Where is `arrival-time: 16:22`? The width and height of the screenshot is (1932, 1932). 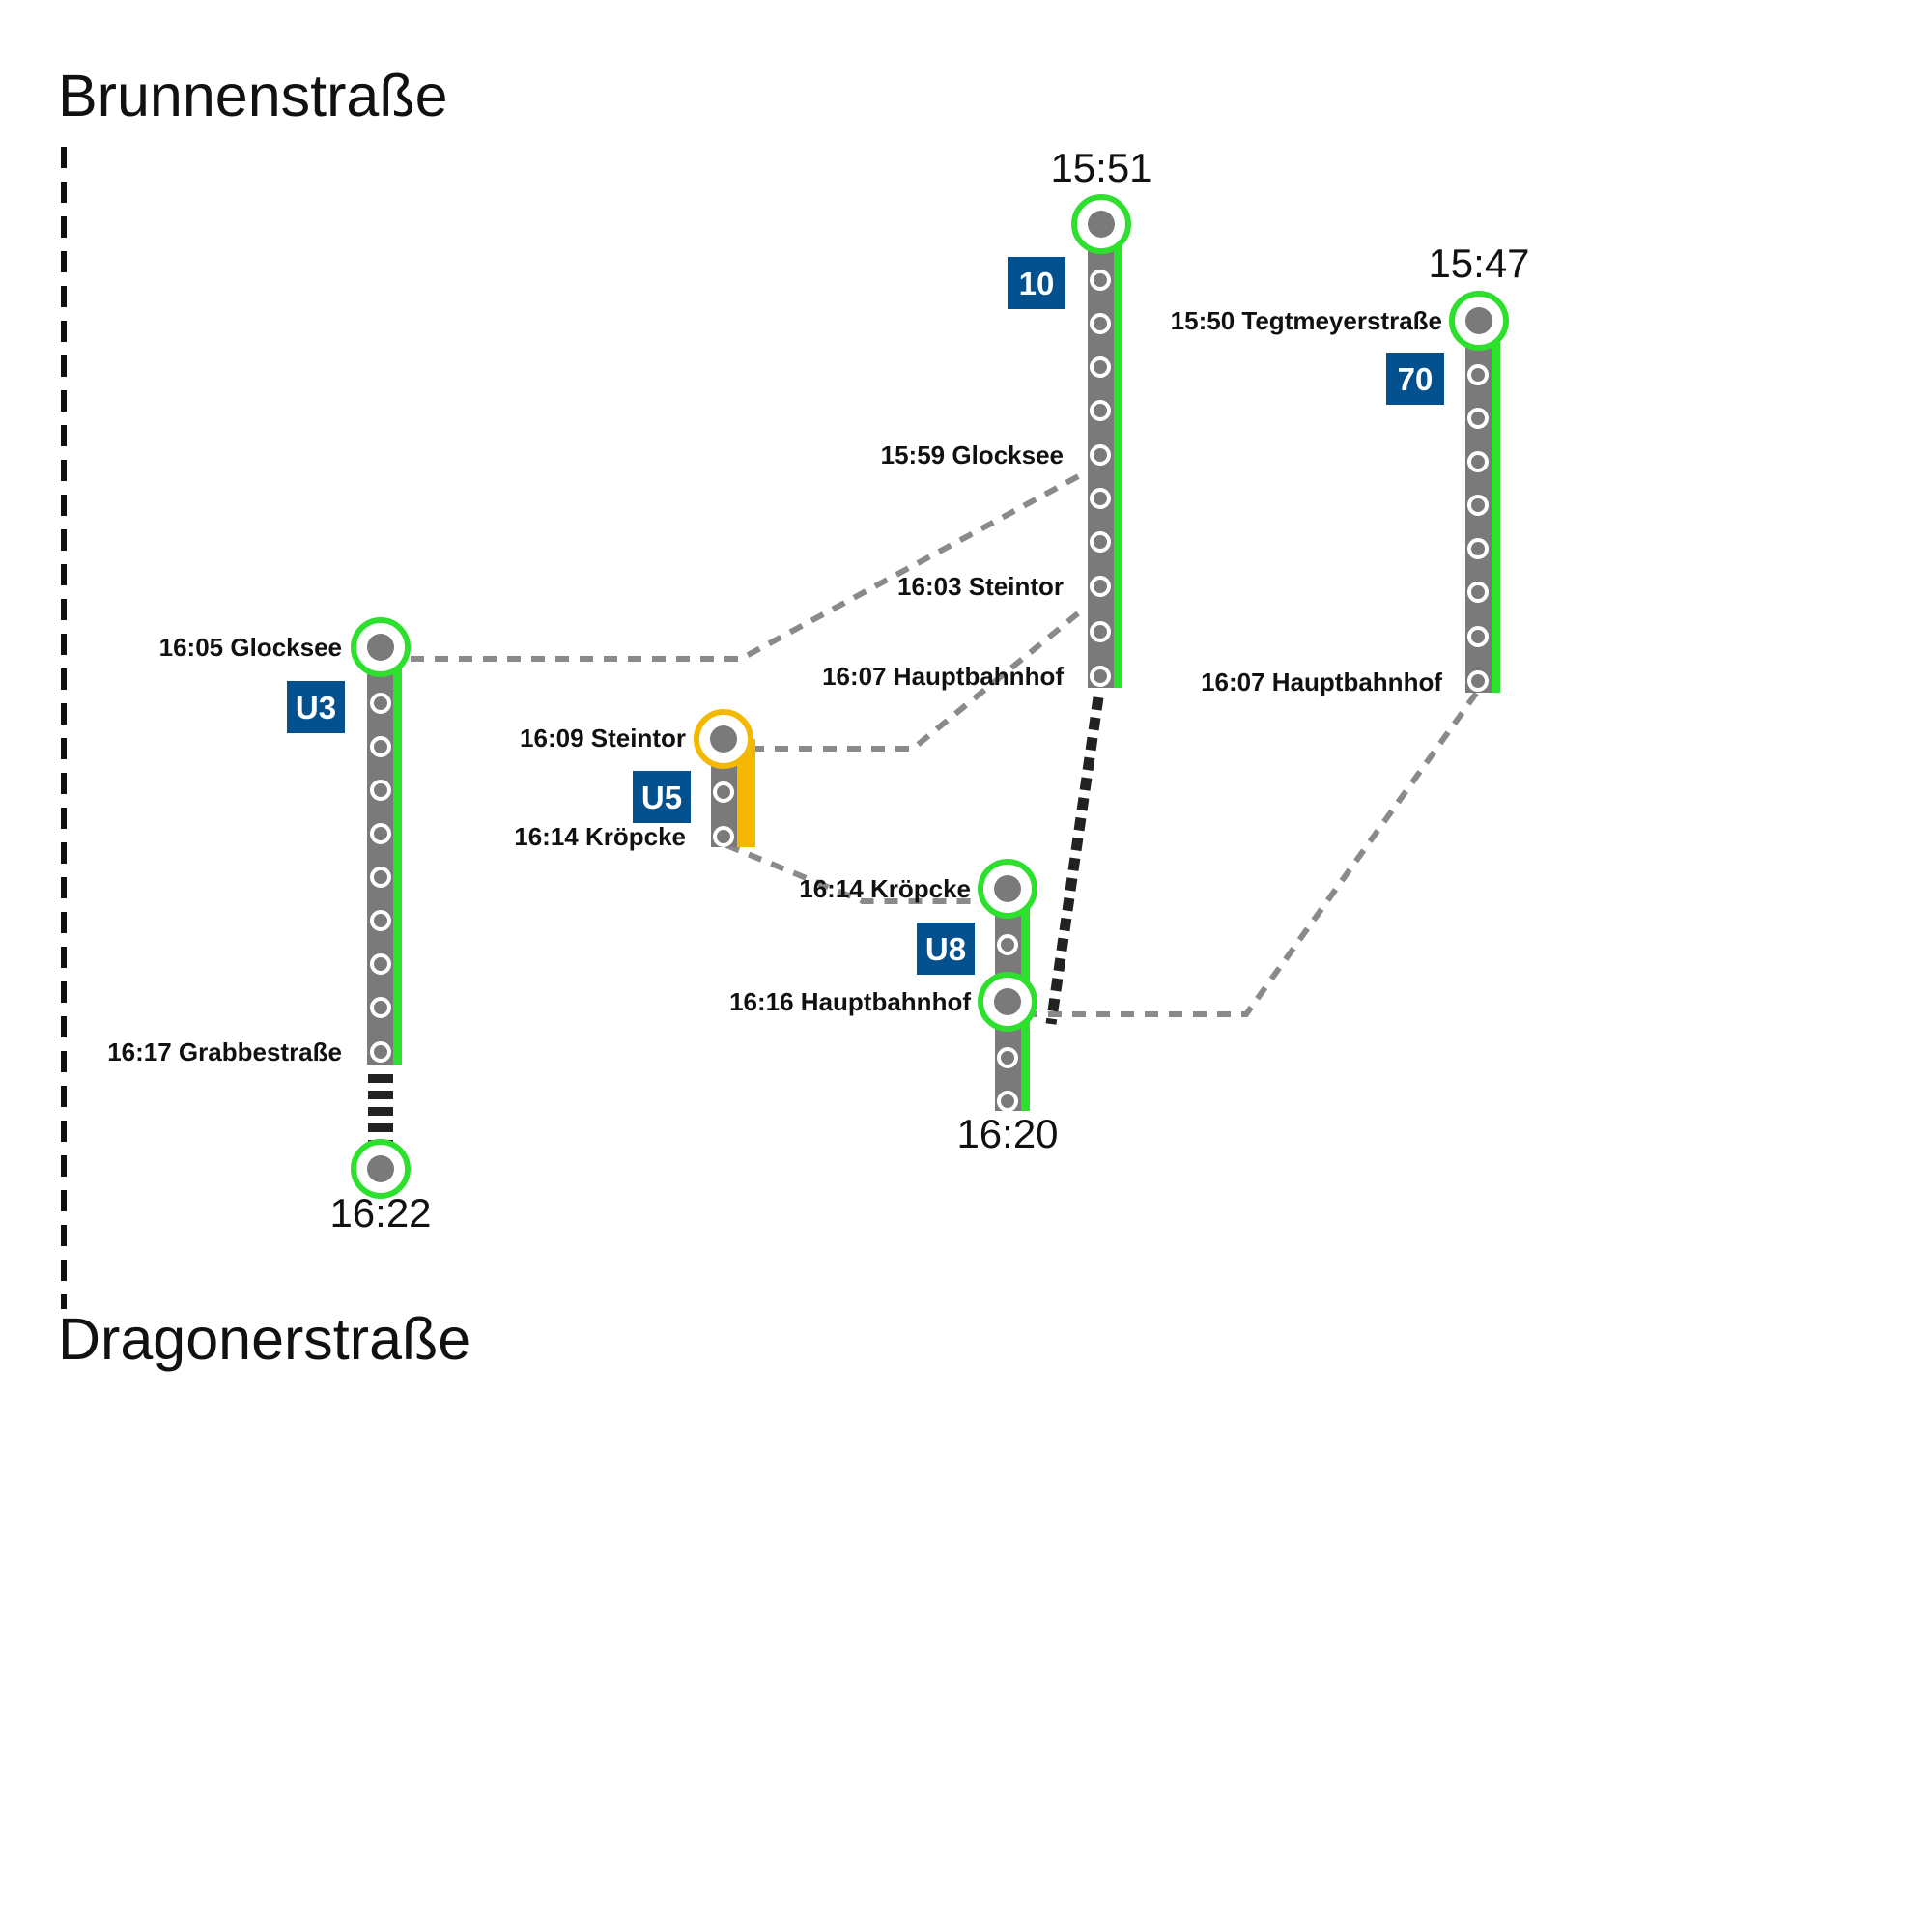
arrival-time: 16:22 is located at coordinates (380, 1213).